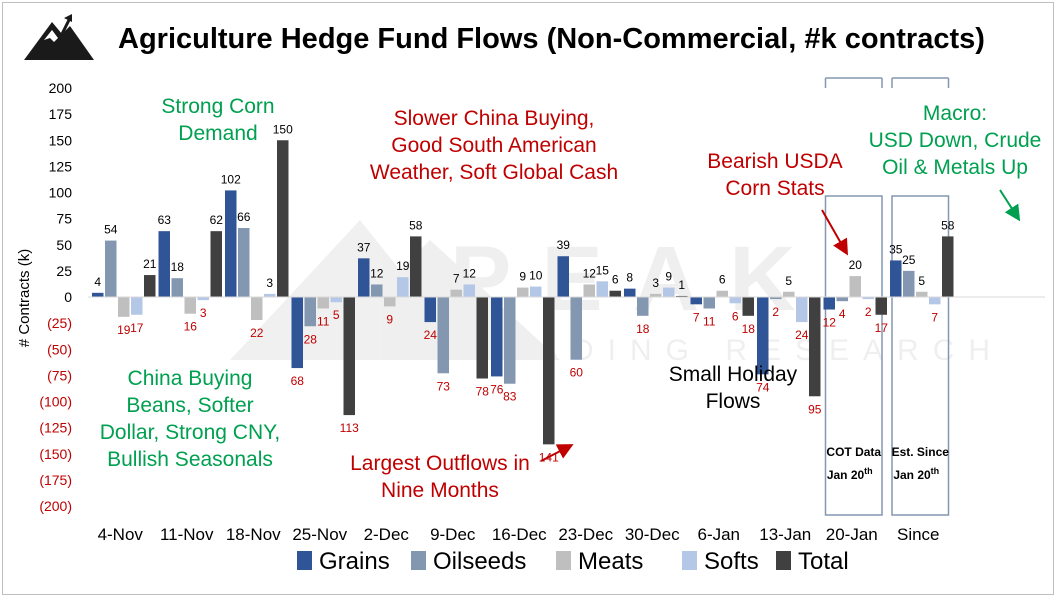 The image size is (1057, 598). I want to click on x-tick-label: 11-Nov, so click(187, 534).